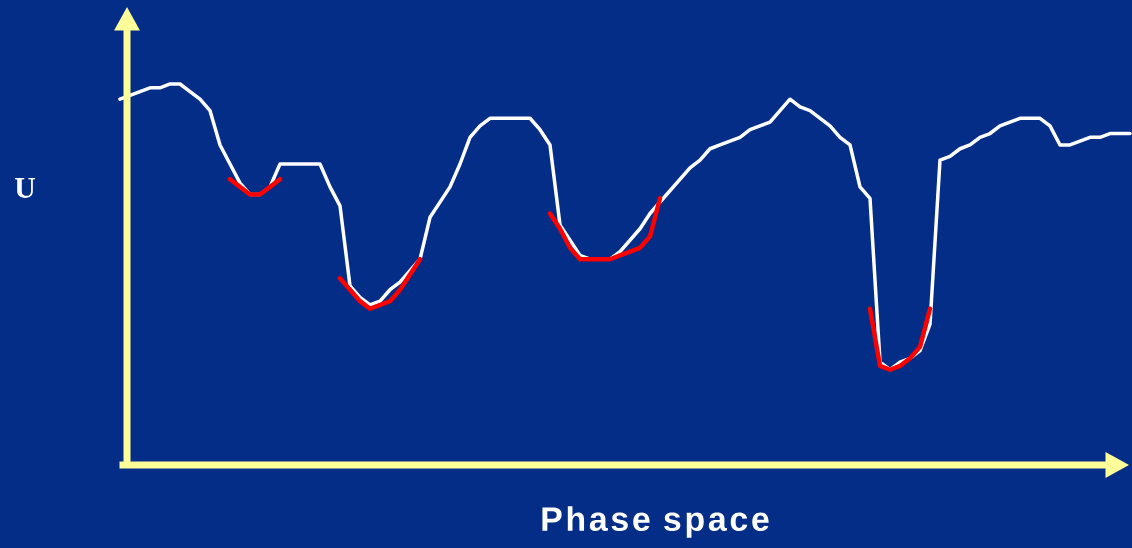 The image size is (1132, 548). Describe the element at coordinates (655, 522) in the screenshot. I see `x-axis-title: Phase space` at that location.